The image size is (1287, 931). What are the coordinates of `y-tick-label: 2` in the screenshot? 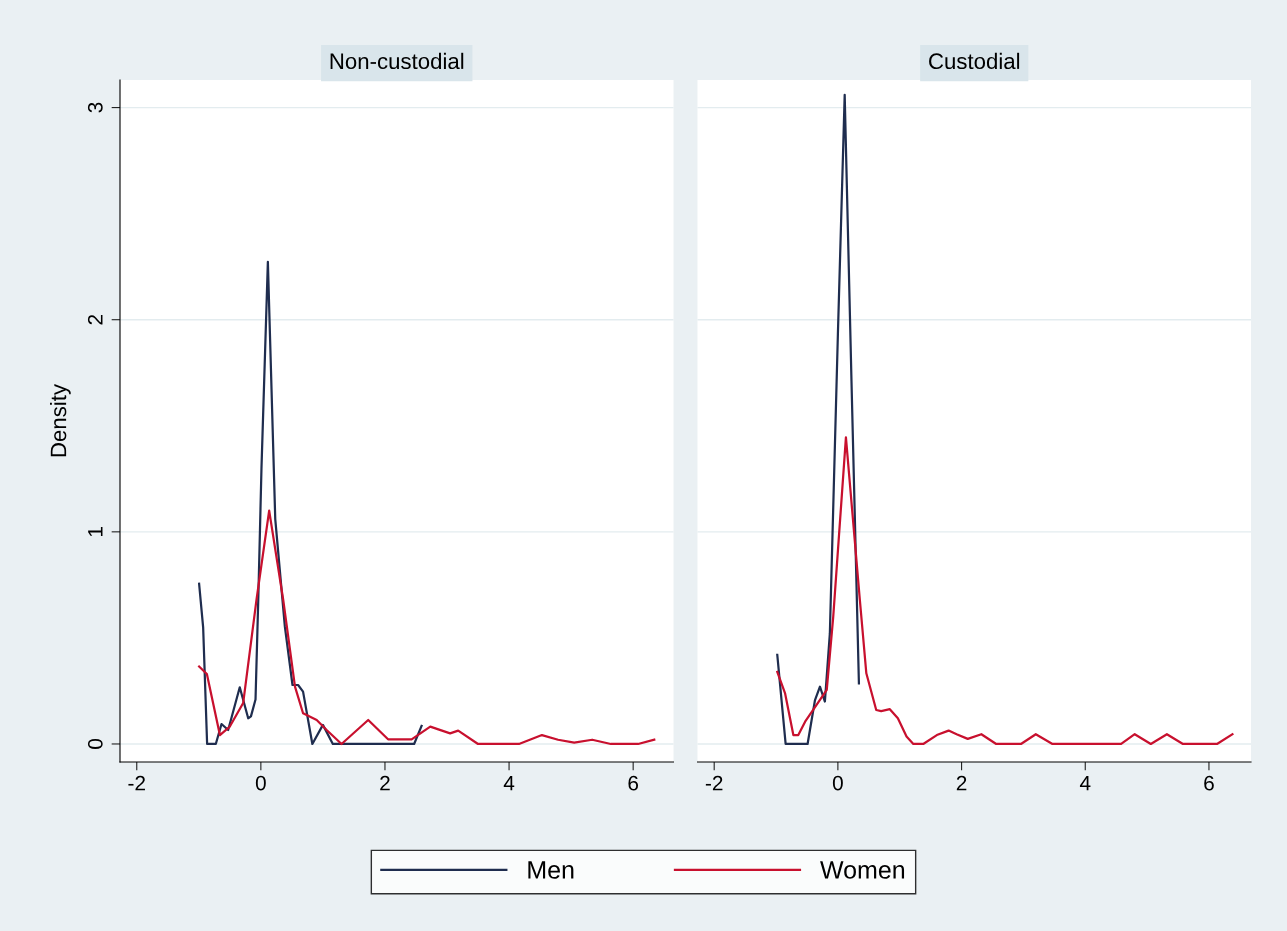 It's located at (95, 319).